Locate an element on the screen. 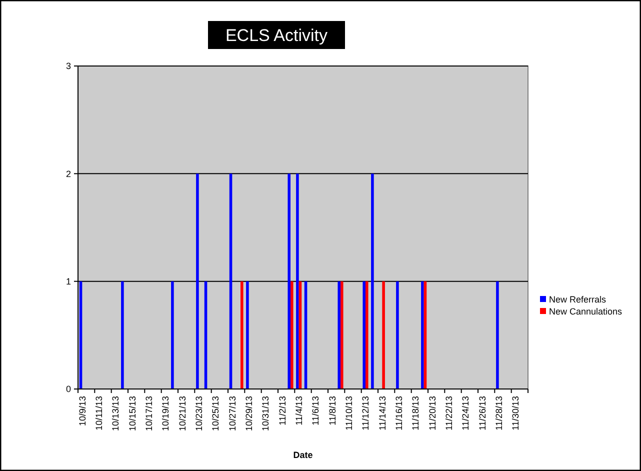  x-tick-label: 11/24/13 is located at coordinates (465, 413).